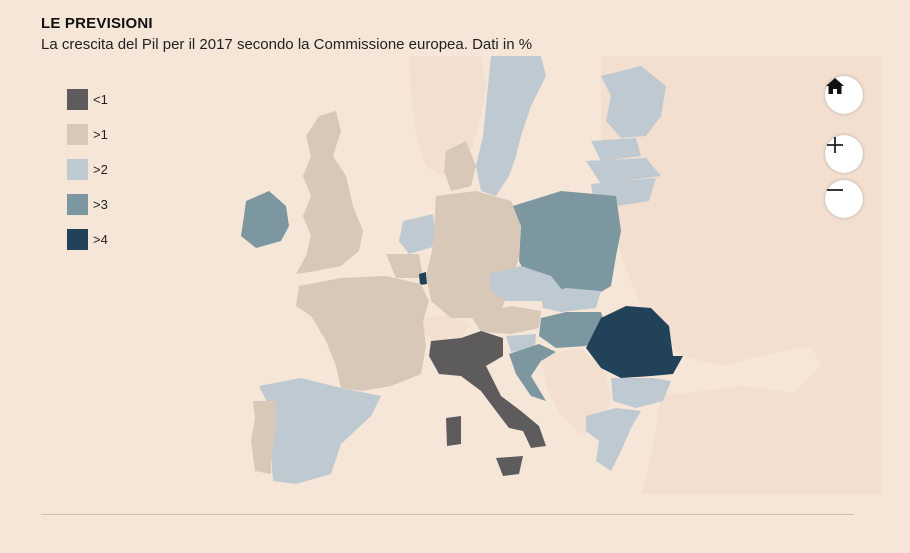  I want to click on legend-label: >2, so click(100, 169).